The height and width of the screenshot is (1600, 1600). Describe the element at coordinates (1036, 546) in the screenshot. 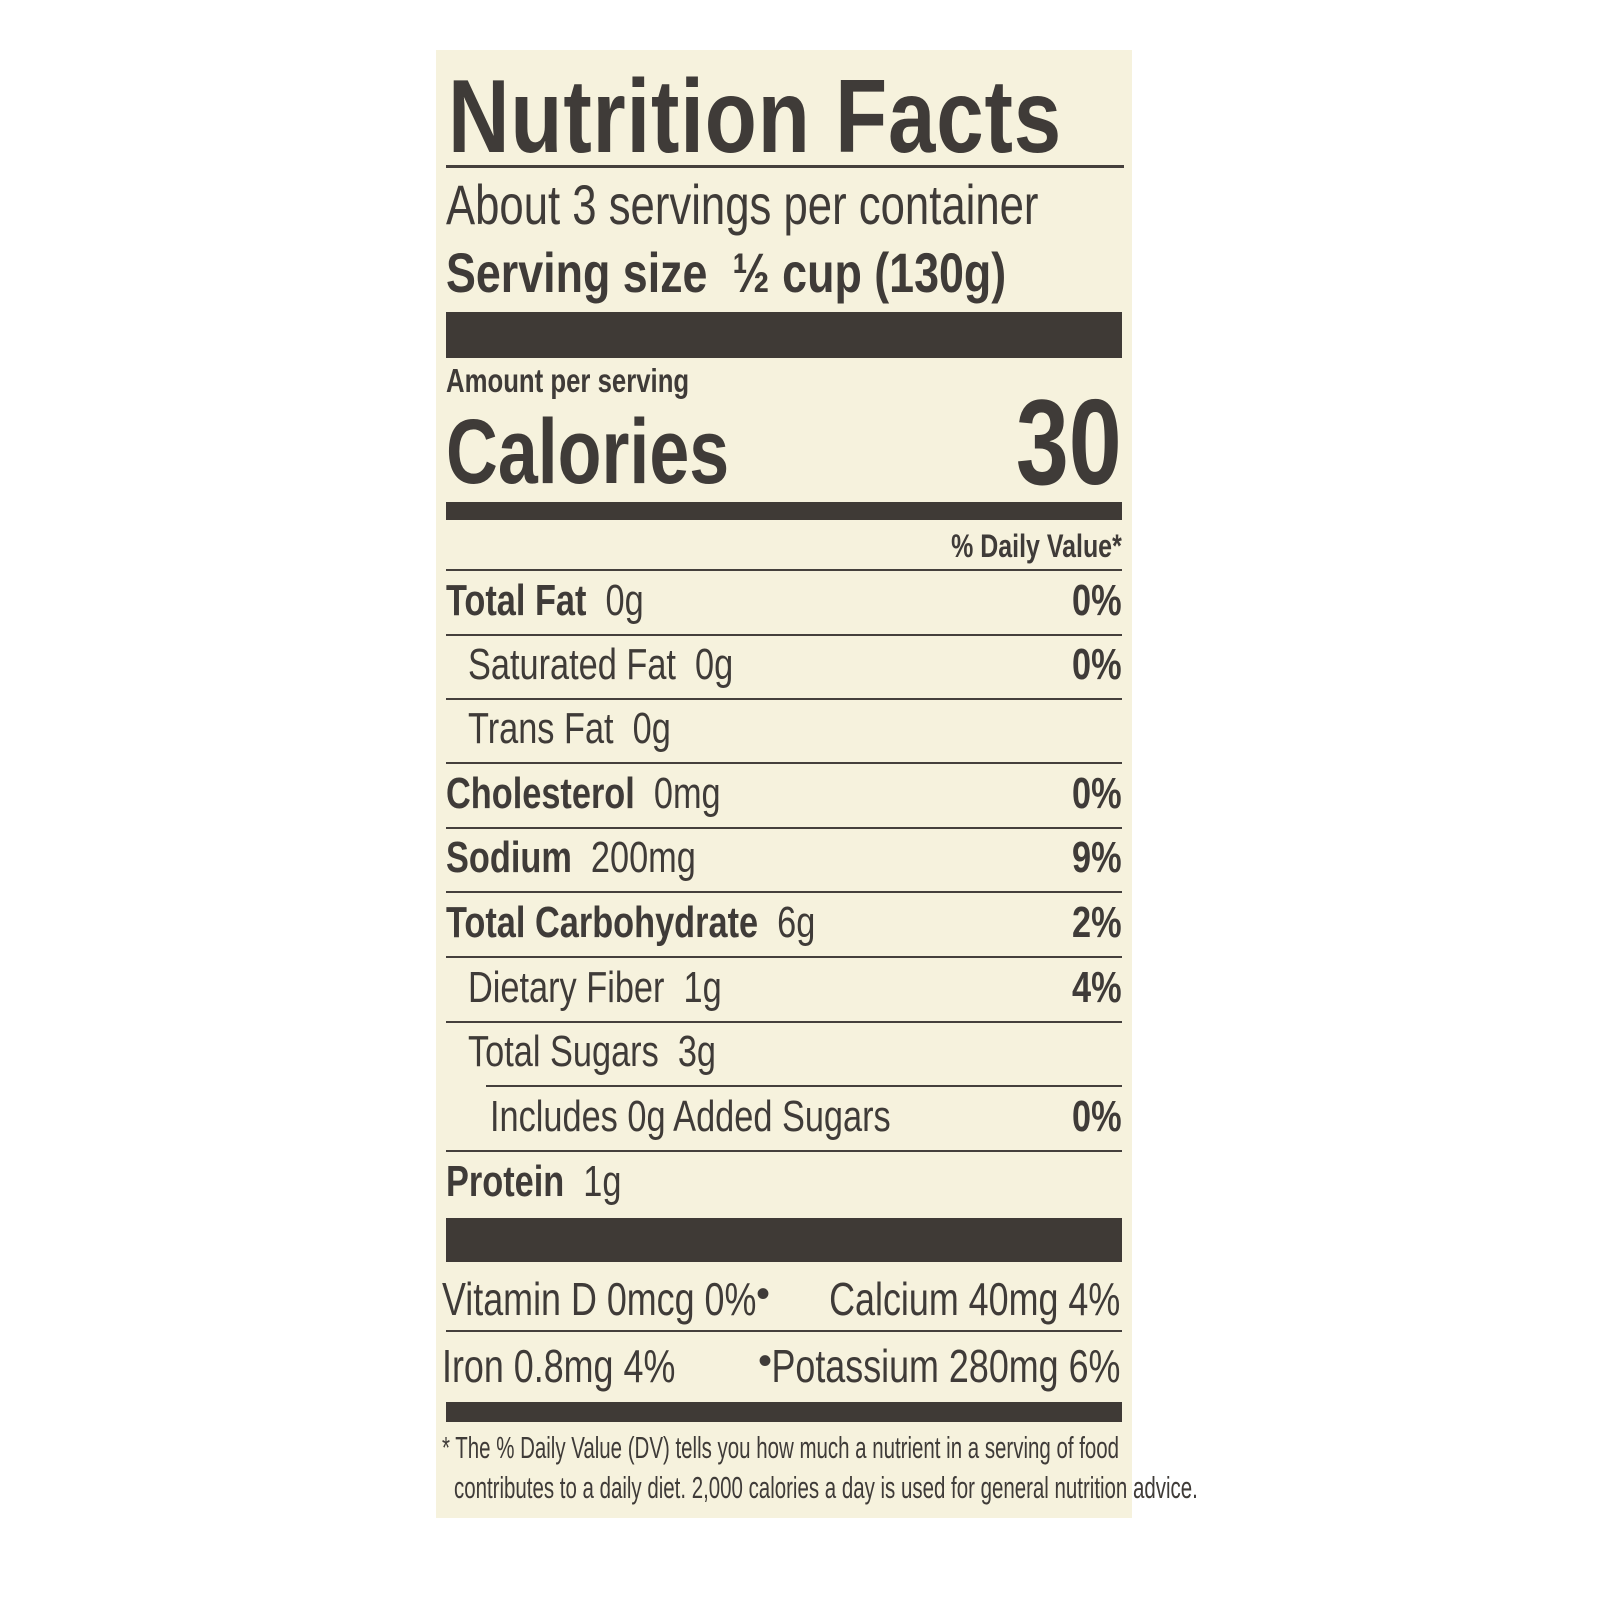

I see `daily-value-header: % Daily Value*` at that location.